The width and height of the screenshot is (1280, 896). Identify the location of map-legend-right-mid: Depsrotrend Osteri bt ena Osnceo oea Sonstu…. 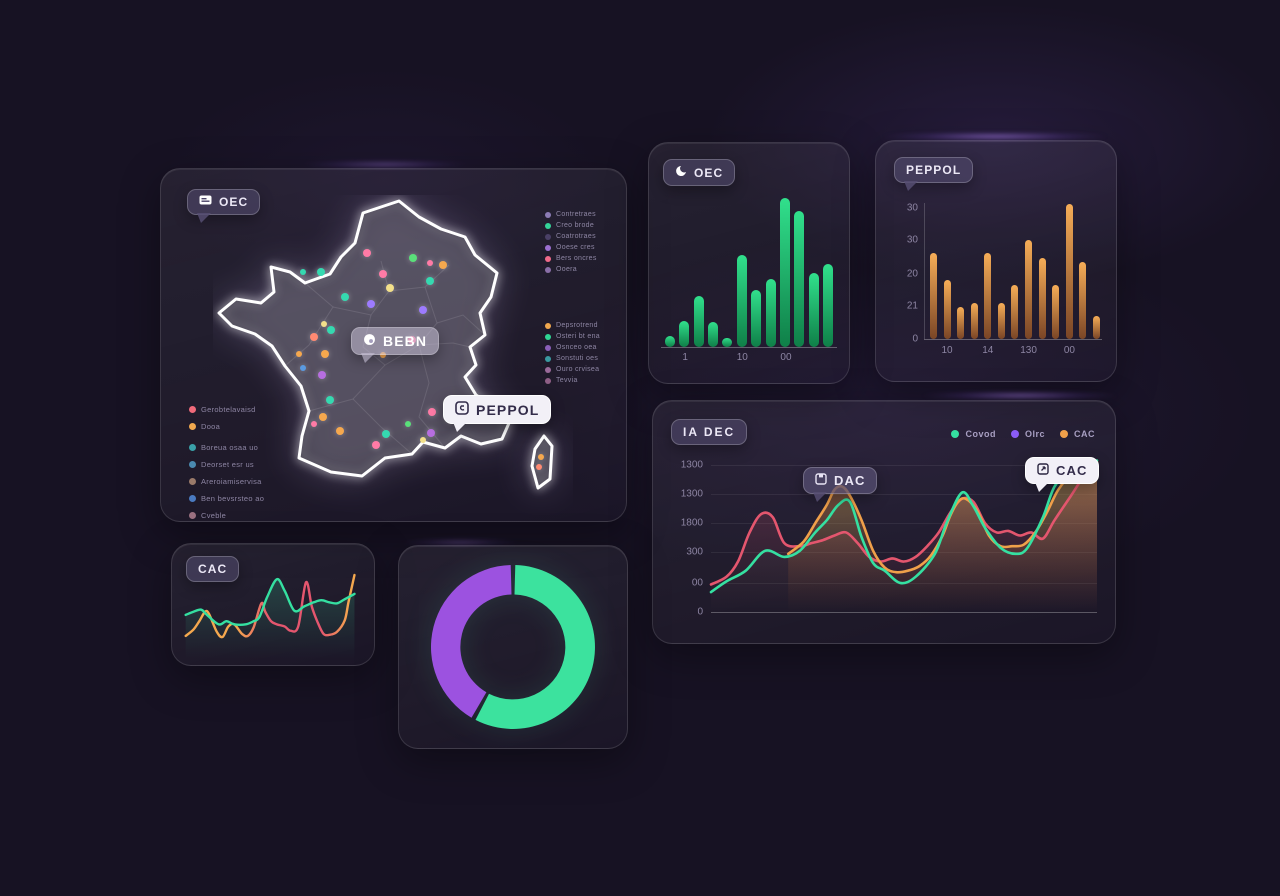
(572, 353).